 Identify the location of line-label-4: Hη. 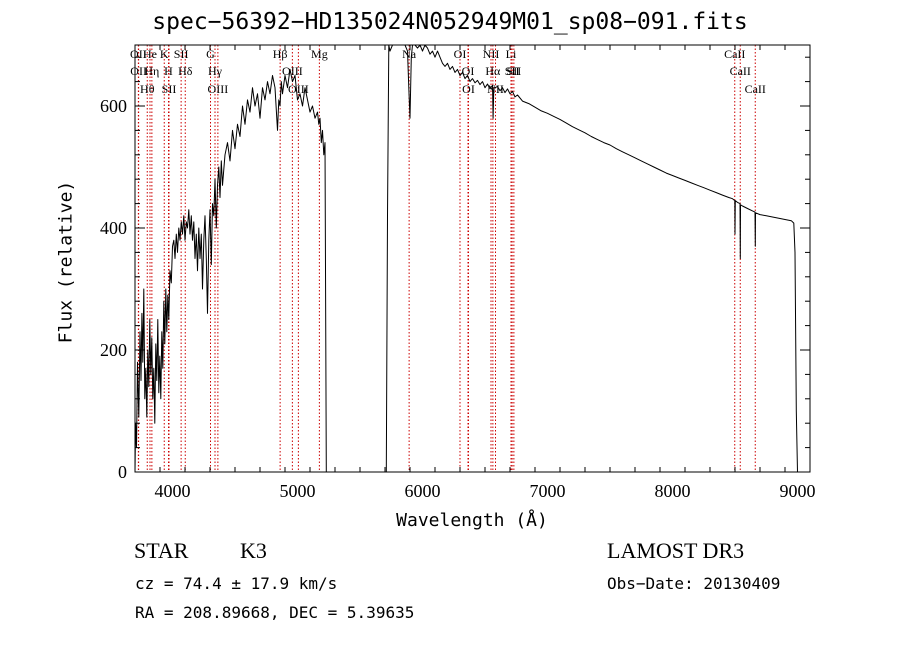
(151, 71).